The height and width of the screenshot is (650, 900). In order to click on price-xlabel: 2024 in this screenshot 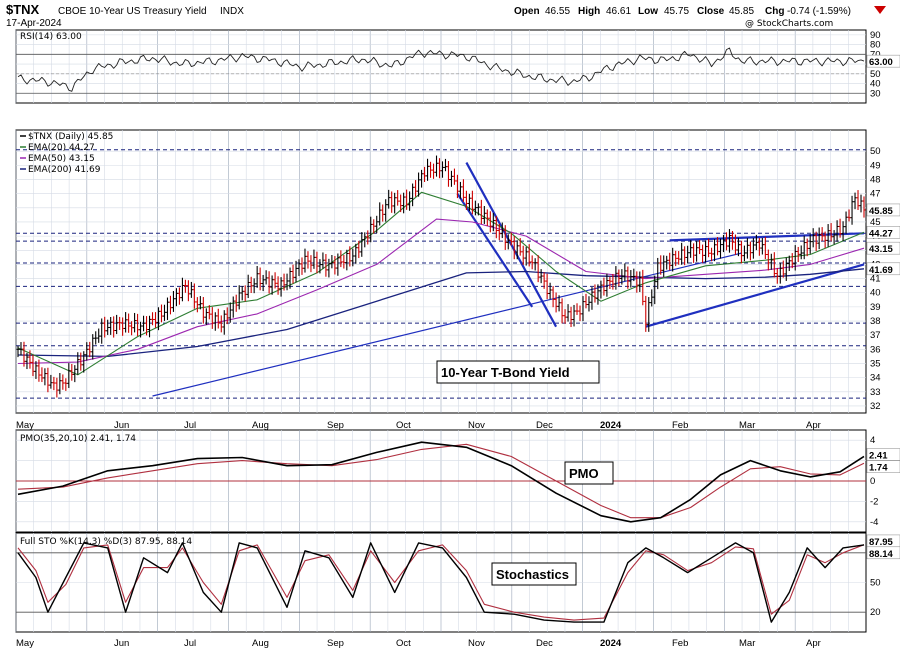, I will do `click(611, 425)`.